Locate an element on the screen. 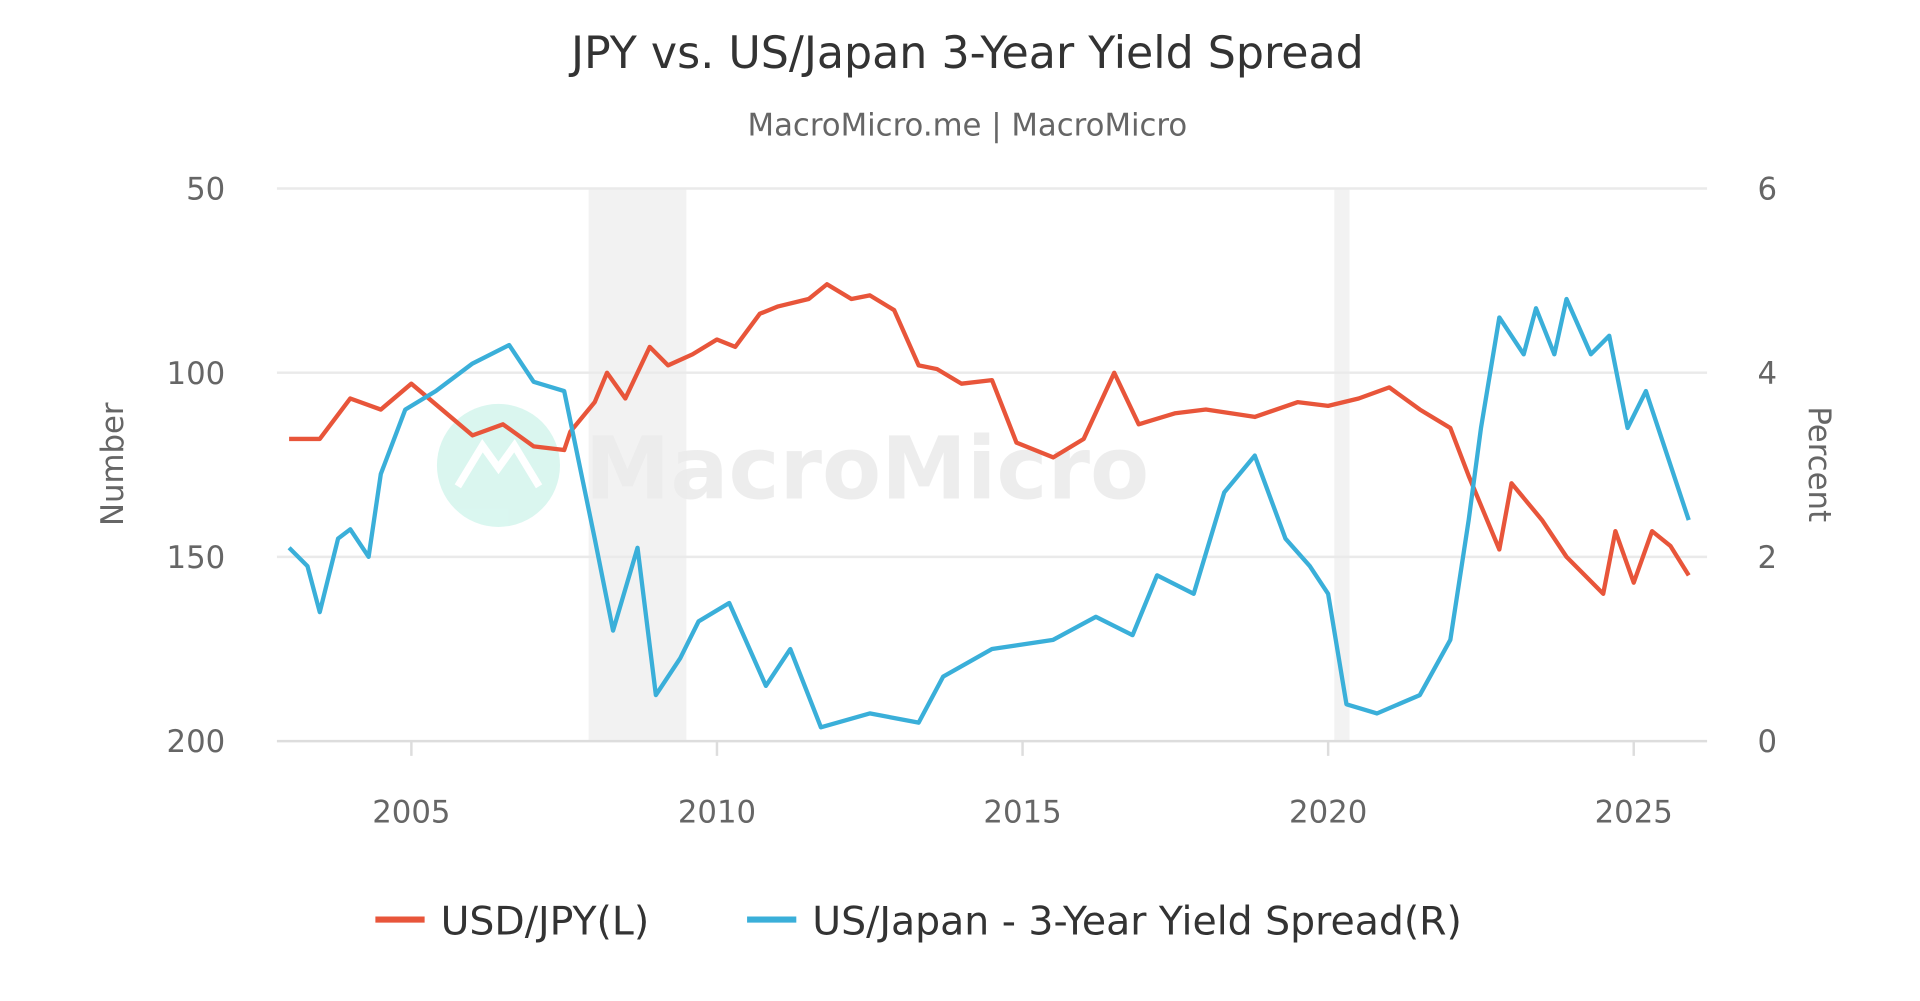  y-right-label: Percent is located at coordinates (1819, 464).